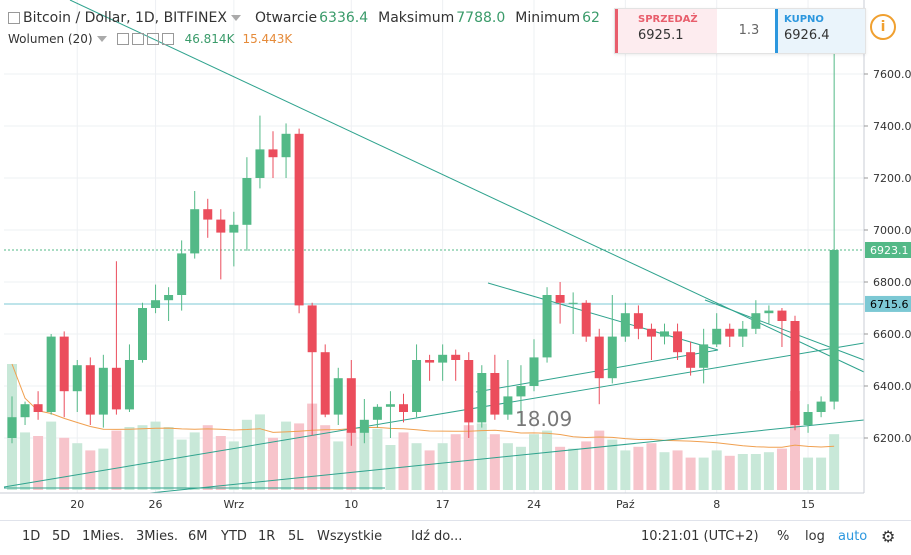  I want to click on percent-toggle: %, so click(783, 536).